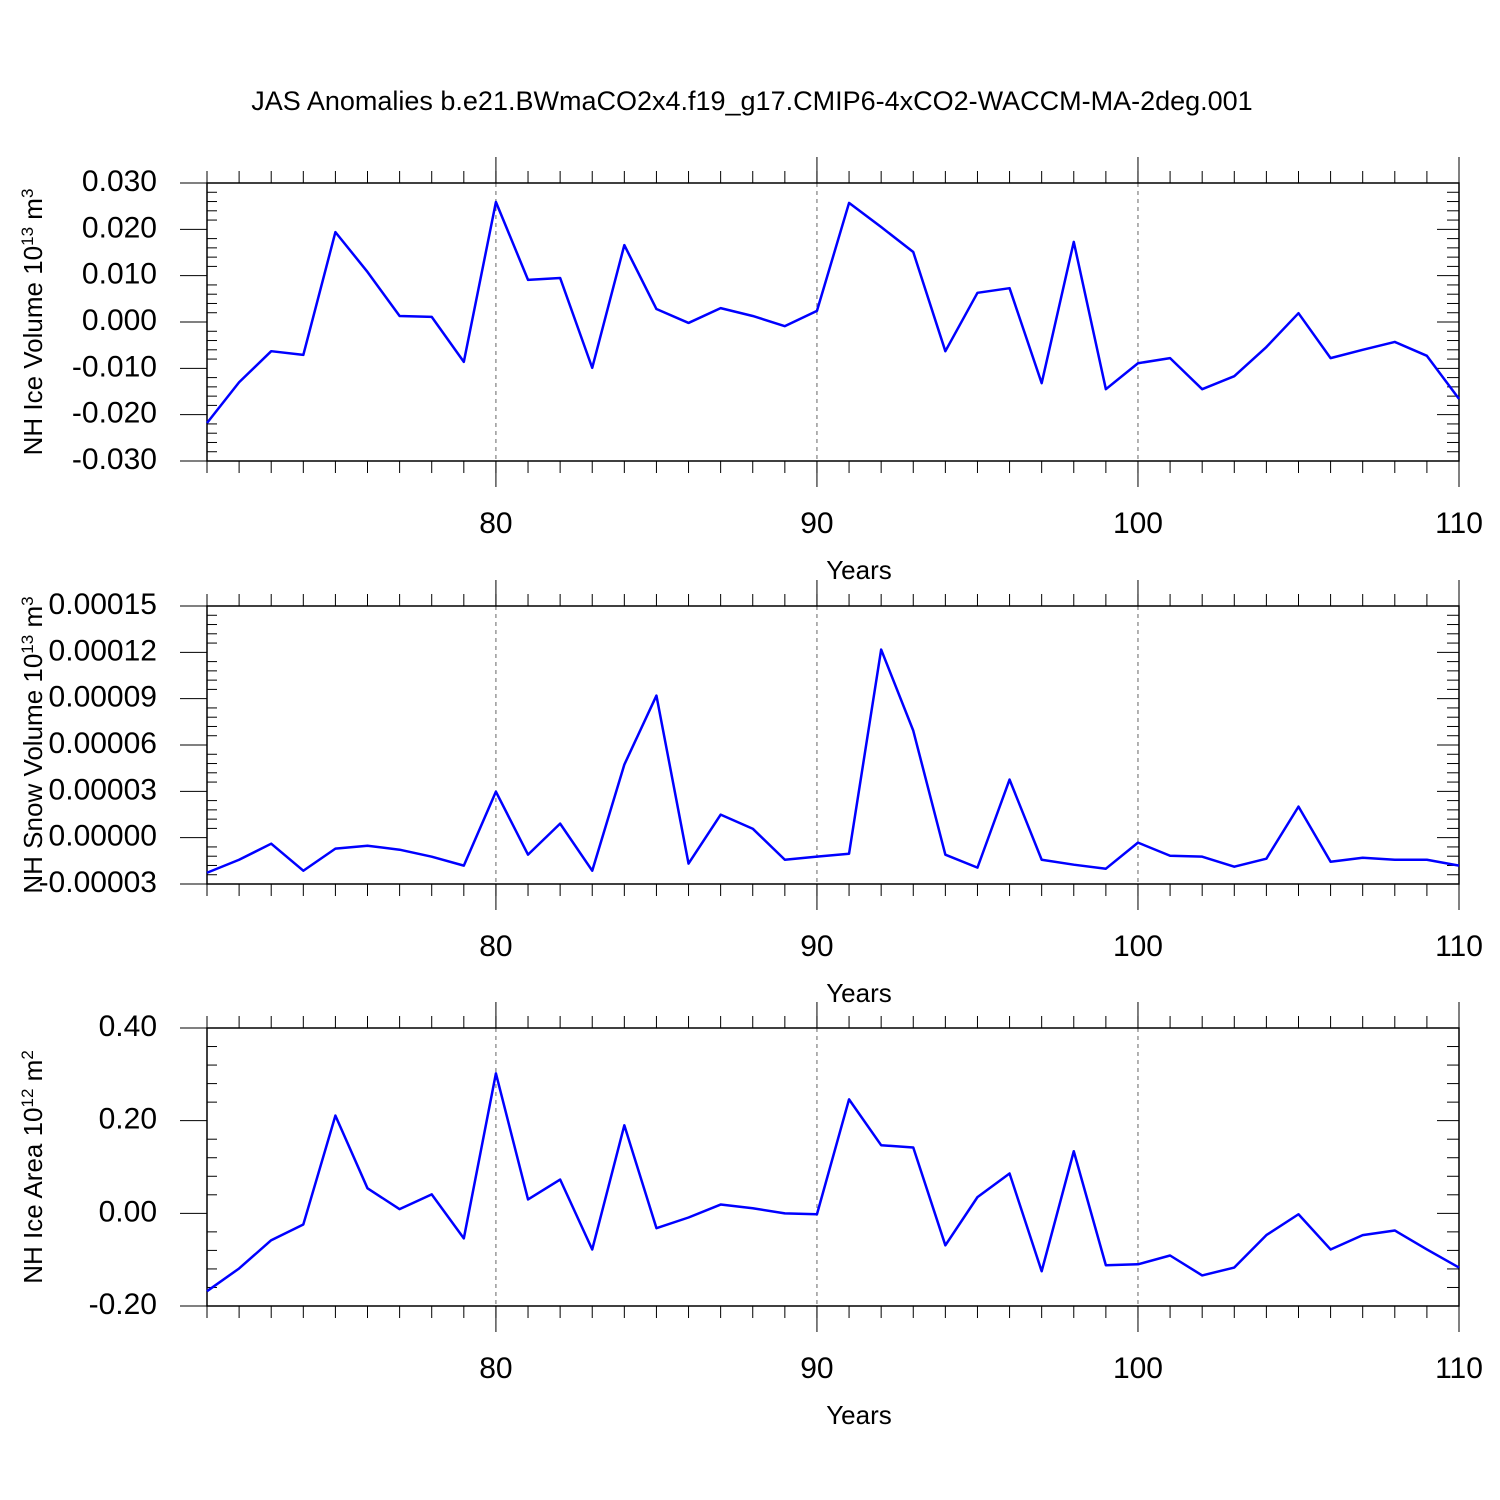  Describe the element at coordinates (33, 1195) in the screenshot. I see `y-axis-title-part: NH Ice Area 10` at that location.